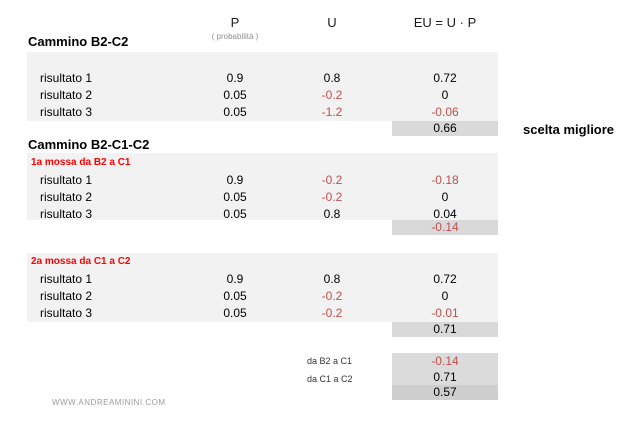  What do you see at coordinates (445, 112) in the screenshot?
I see `cell-eu: -0.06` at bounding box center [445, 112].